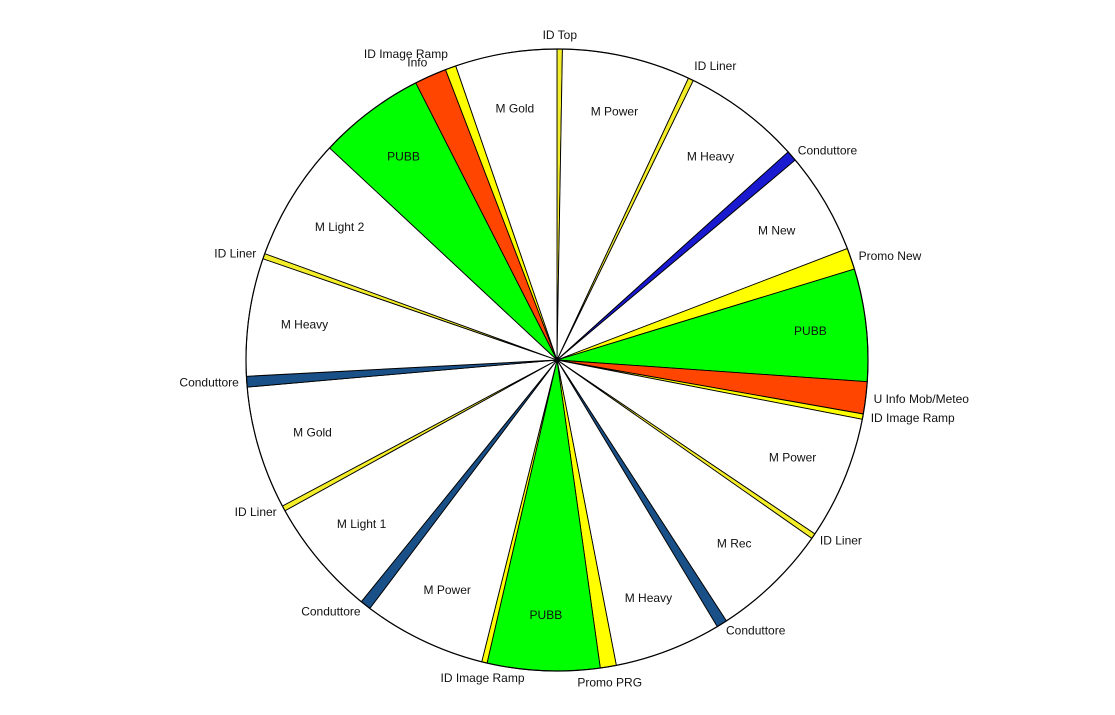 Image resolution: width=1115 pixels, height=715 pixels. What do you see at coordinates (609, 683) in the screenshot?
I see `pie-label-promo-prg: Promo PRG` at bounding box center [609, 683].